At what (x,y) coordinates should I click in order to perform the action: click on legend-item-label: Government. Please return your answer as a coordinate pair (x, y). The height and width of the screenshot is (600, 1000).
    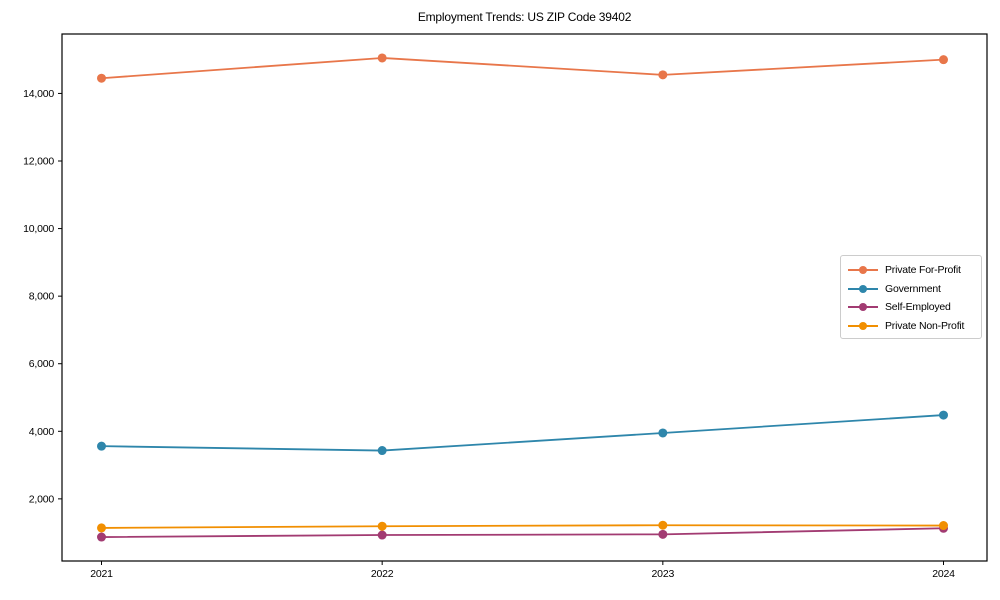
    Looking at the image, I should click on (913, 288).